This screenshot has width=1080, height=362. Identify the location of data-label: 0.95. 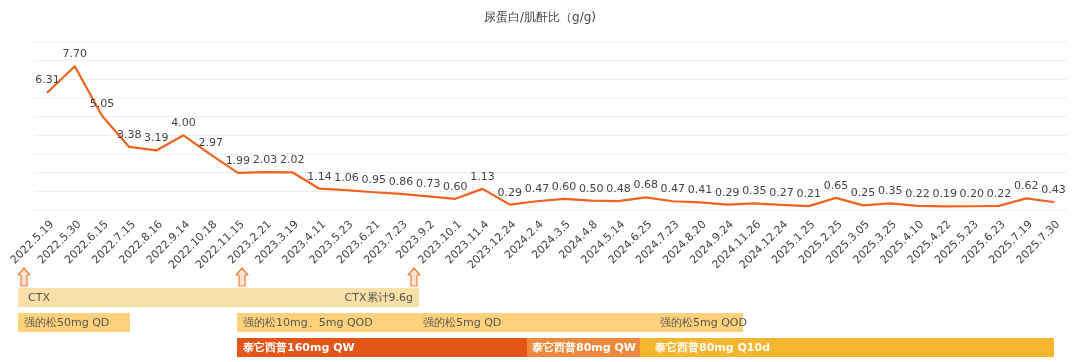
(374, 180).